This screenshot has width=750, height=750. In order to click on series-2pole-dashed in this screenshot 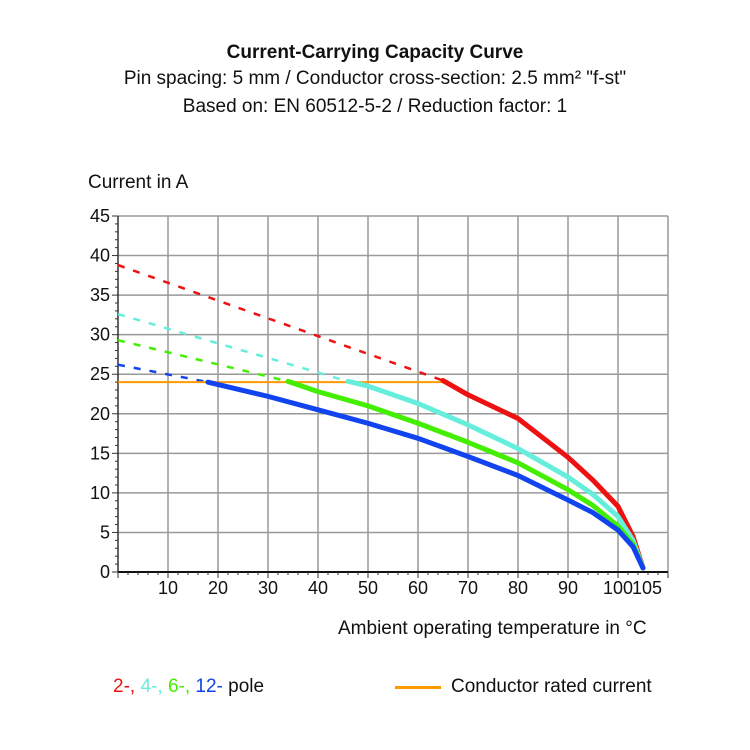, I will do `click(280, 322)`.